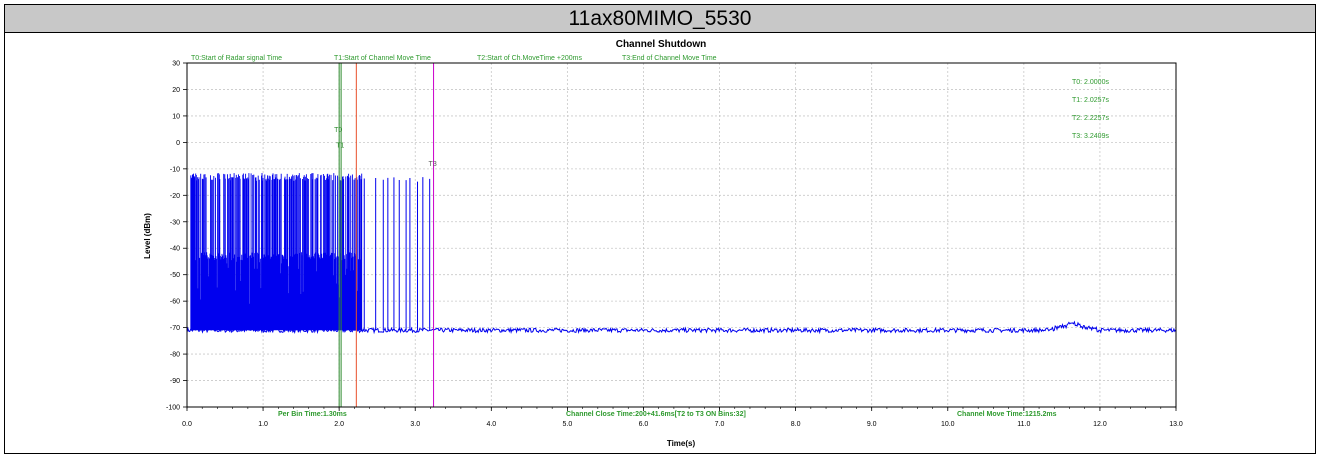  I want to click on legend-t1: T1:Start of Channel Move Time, so click(382, 58).